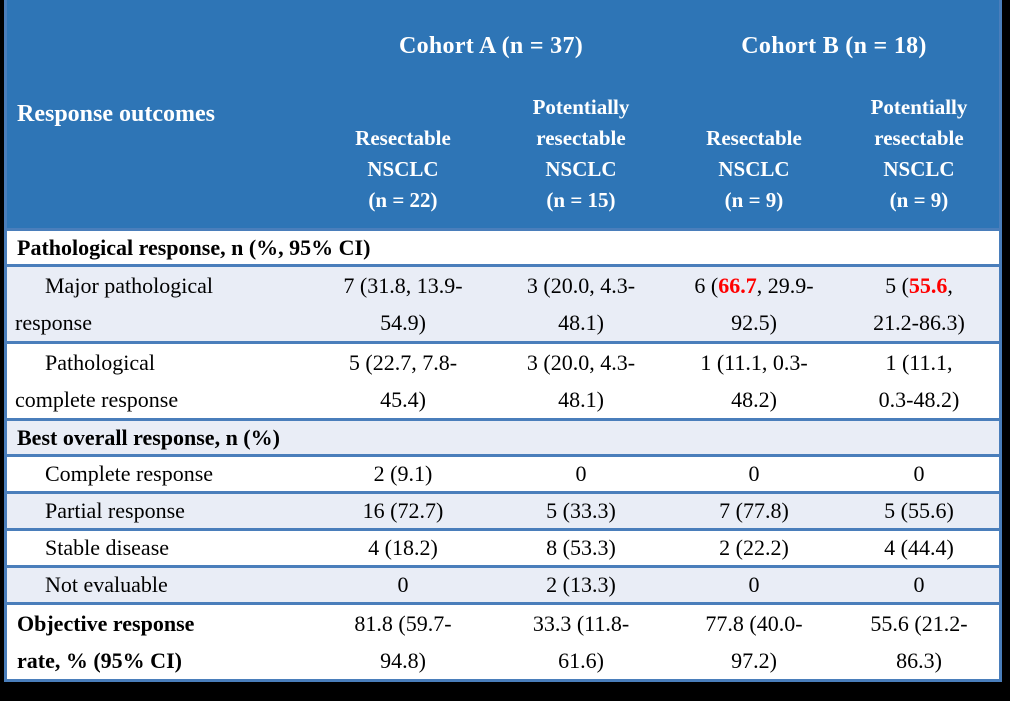  I want to click on data-cell: 5 (55.6), so click(919, 510).